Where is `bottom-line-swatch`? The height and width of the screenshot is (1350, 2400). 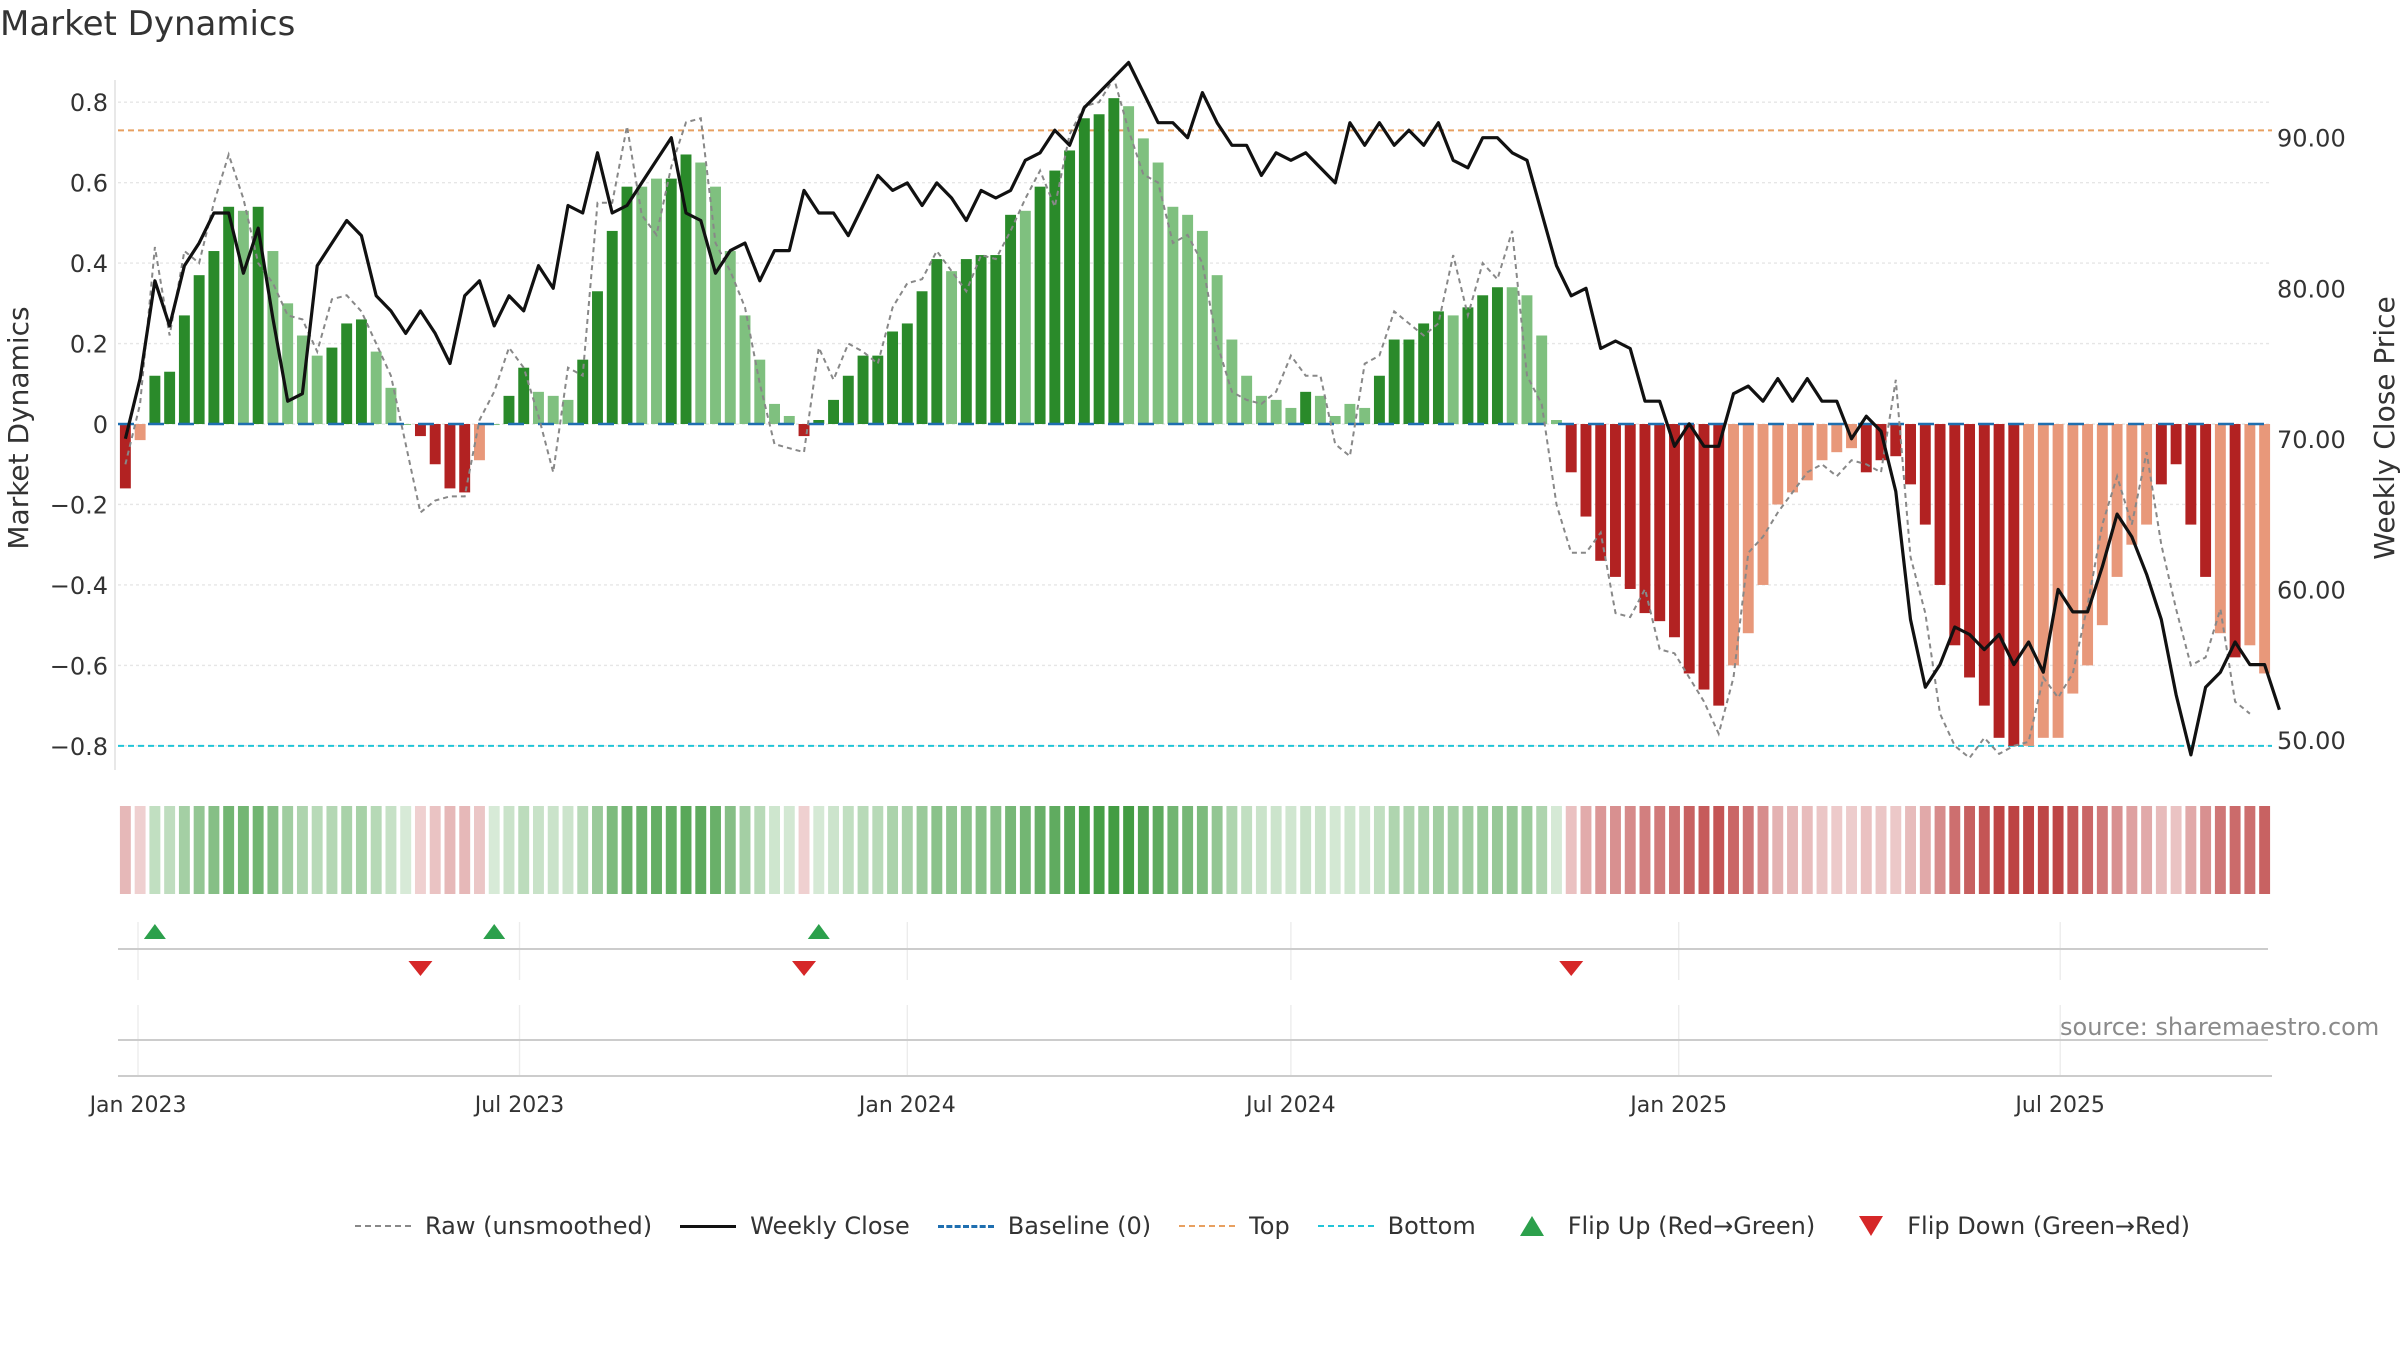
bottom-line-swatch is located at coordinates (1345, 1226).